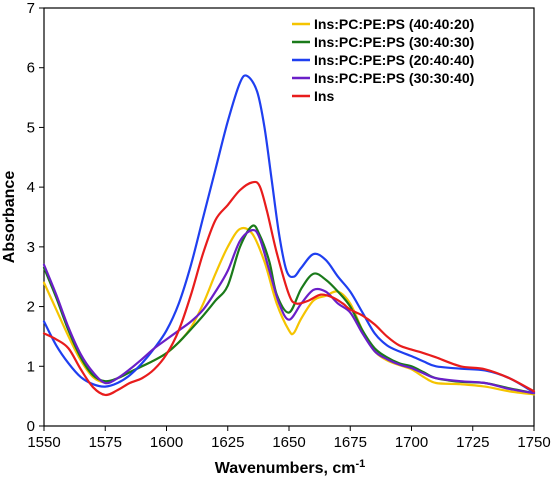 The height and width of the screenshot is (484, 556). Describe the element at coordinates (394, 42) in the screenshot. I see `legend-entry-label: Ins:PC:PE:PS (30:40:30)` at that location.